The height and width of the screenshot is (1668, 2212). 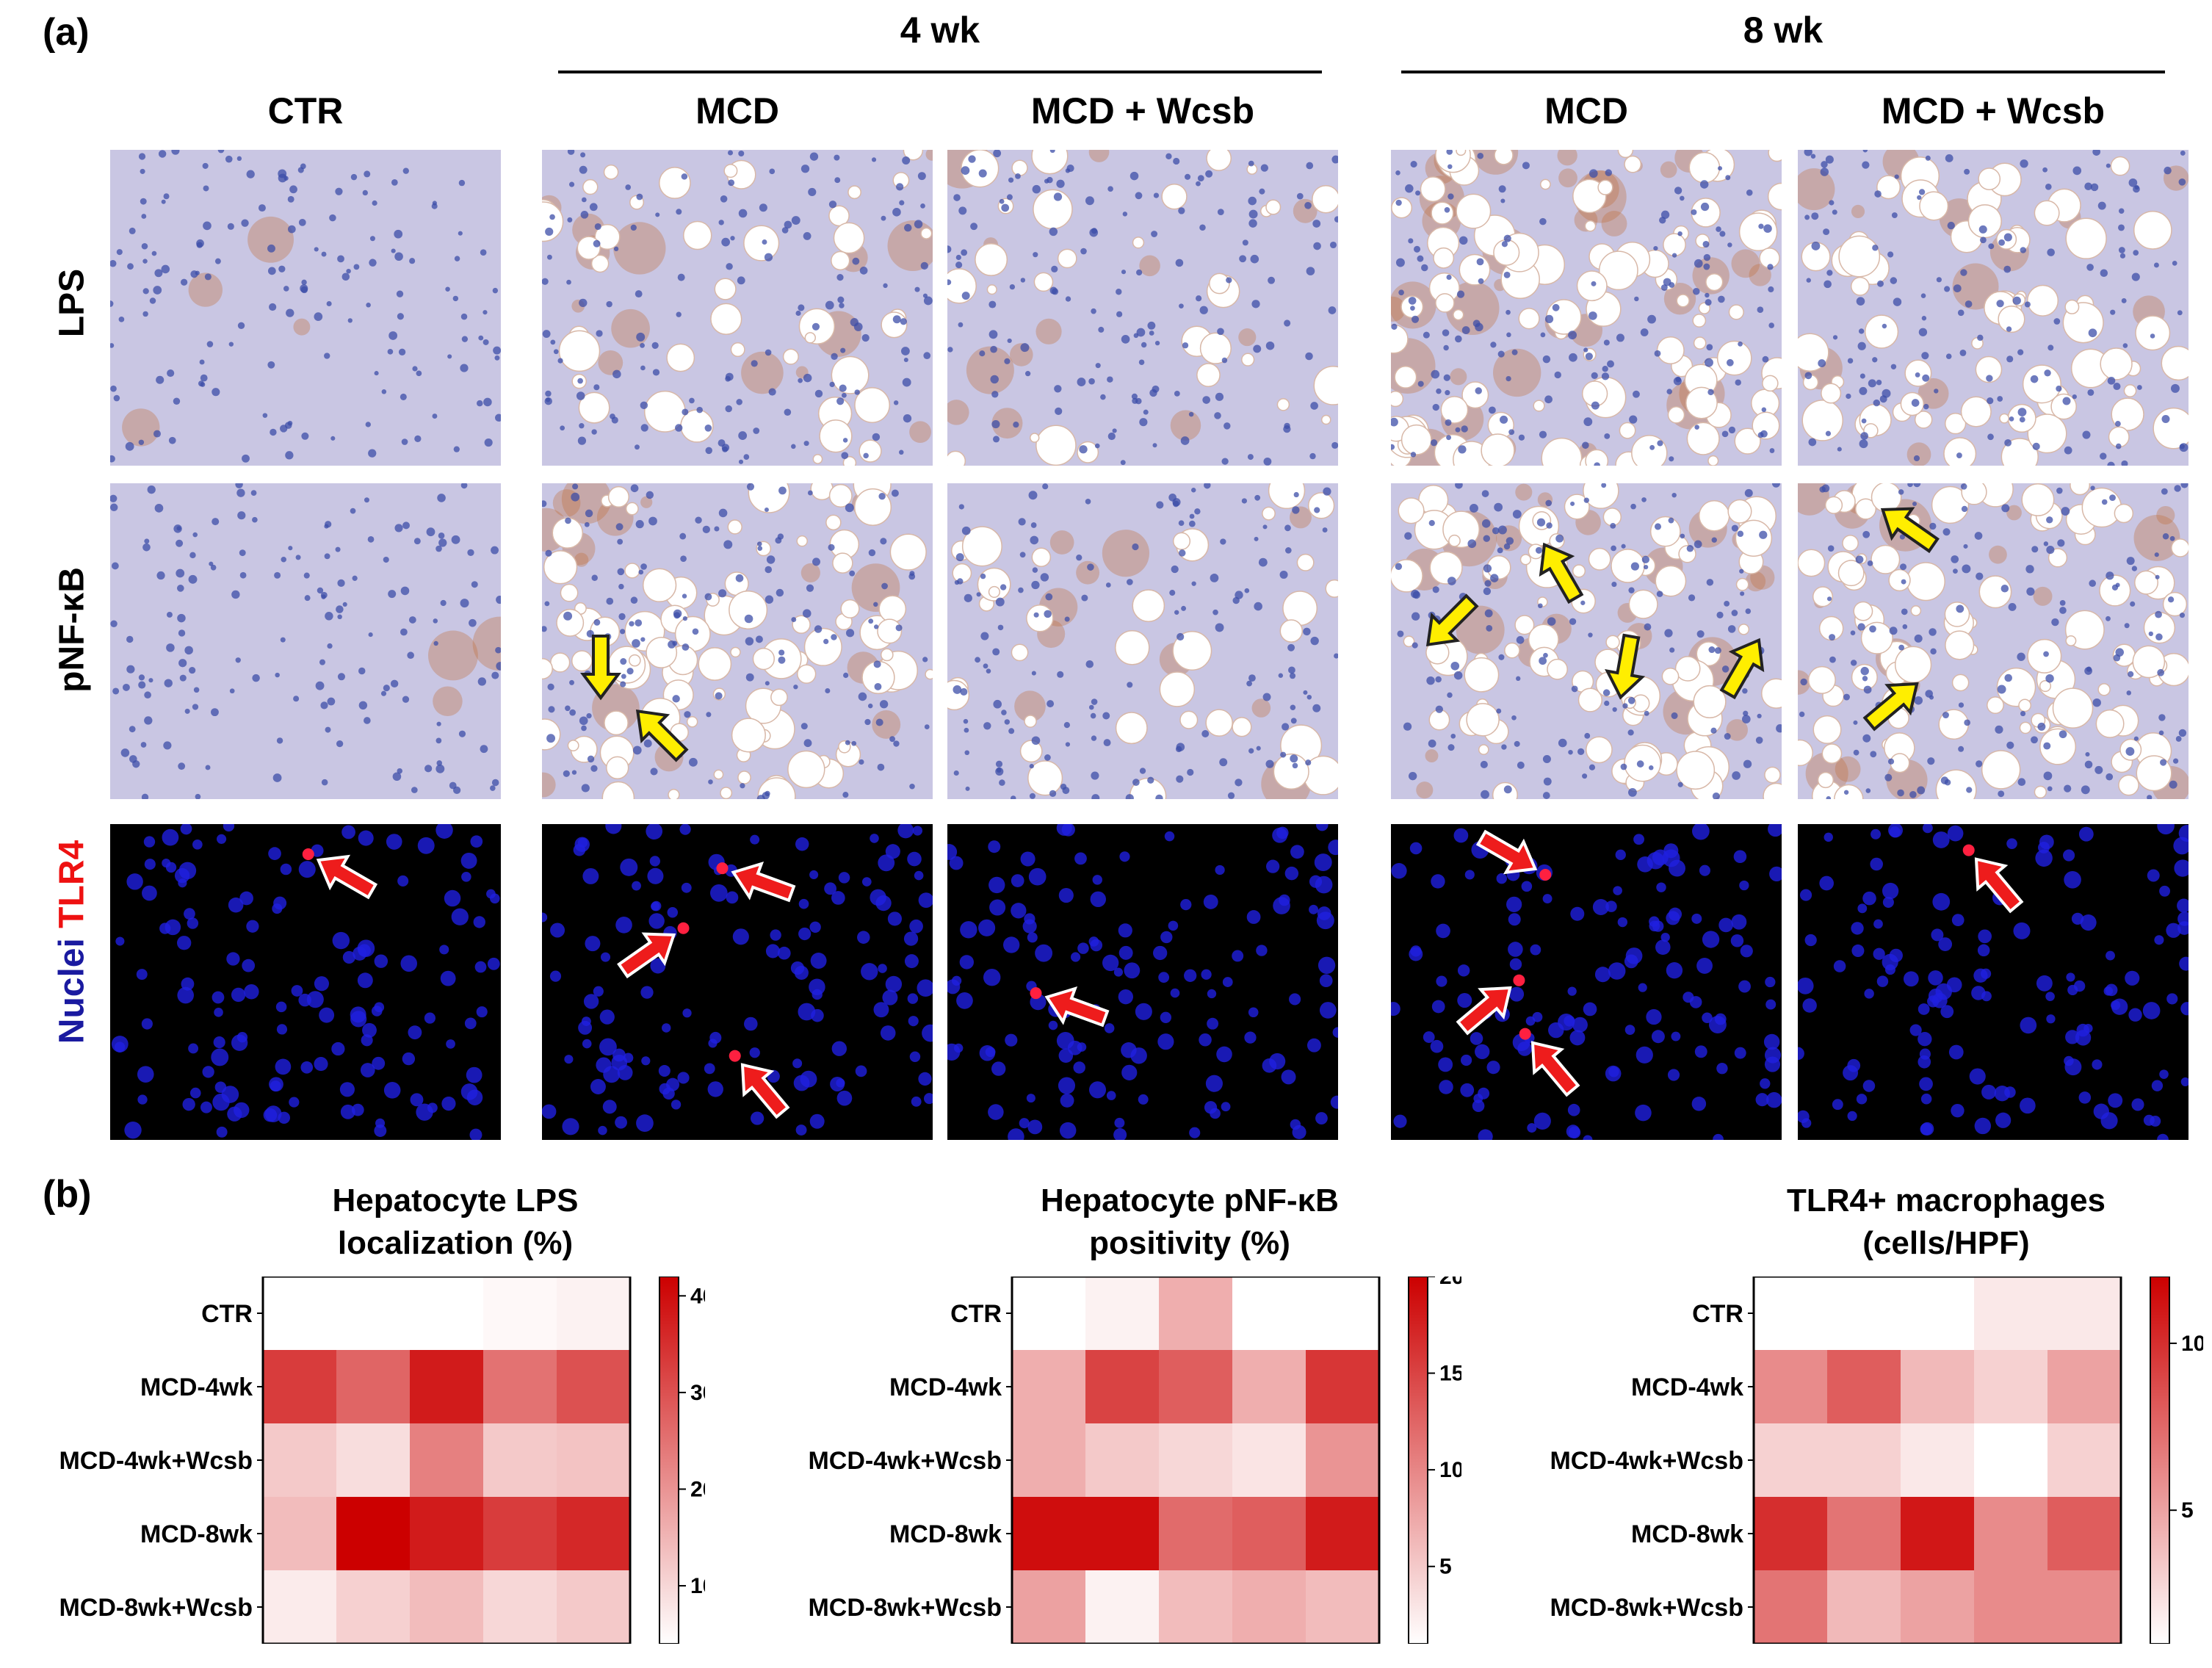 What do you see at coordinates (1446, 1567) in the screenshot?
I see `colorbar-tick-label: 5` at bounding box center [1446, 1567].